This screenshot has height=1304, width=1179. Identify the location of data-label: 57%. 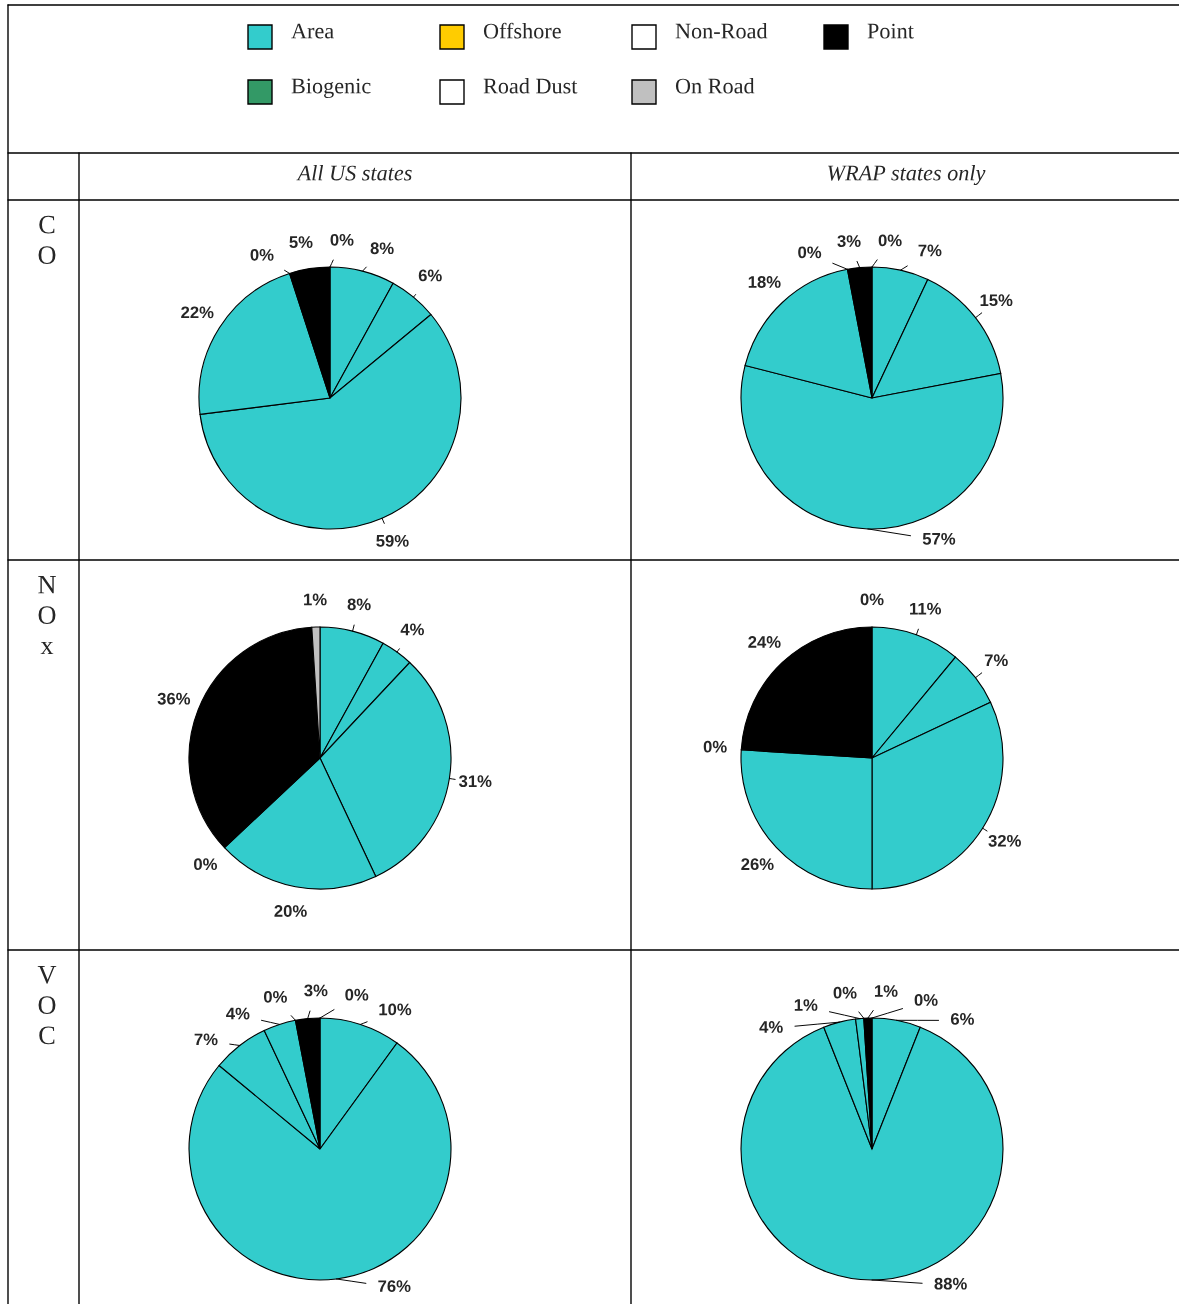
(939, 538).